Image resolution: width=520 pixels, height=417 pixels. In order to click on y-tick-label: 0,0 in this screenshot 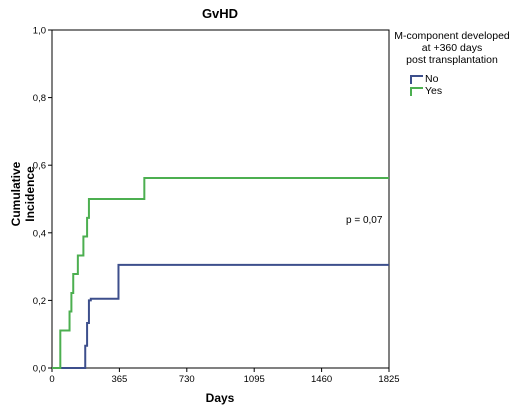, I will do `click(39, 369)`.